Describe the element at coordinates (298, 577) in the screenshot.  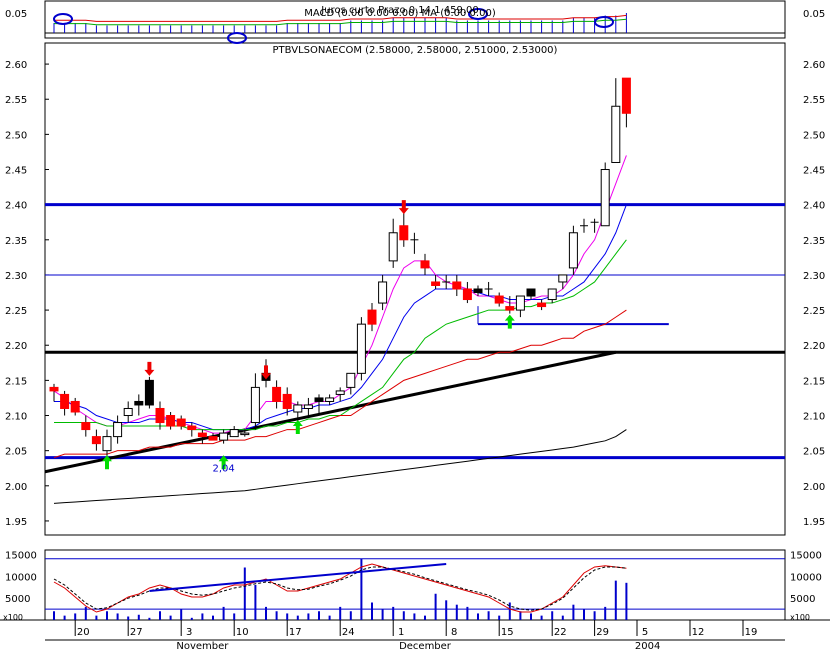
I see `divergence-line` at that location.